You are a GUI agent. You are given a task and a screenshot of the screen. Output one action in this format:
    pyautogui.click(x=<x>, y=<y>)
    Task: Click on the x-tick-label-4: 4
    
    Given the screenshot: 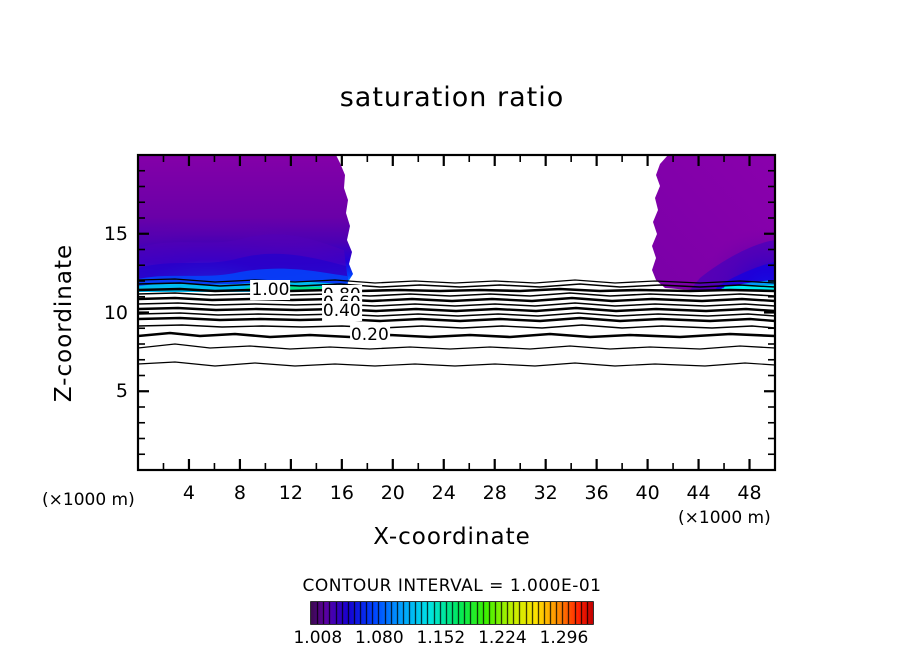 What is the action you would take?
    pyautogui.click(x=188, y=493)
    